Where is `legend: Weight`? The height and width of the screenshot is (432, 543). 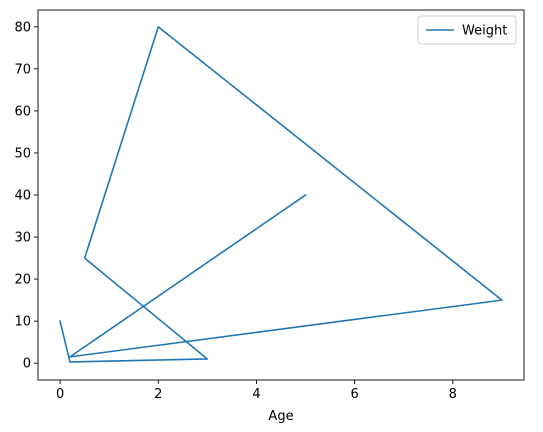 legend: Weight is located at coordinates (467, 30).